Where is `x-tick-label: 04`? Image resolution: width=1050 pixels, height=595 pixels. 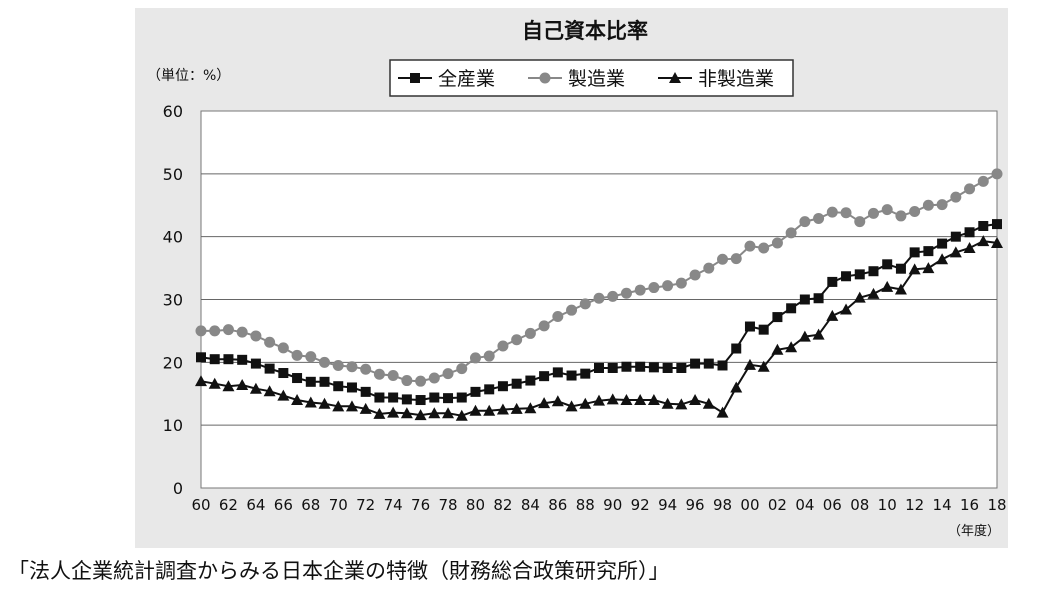 x-tick-label: 04 is located at coordinates (804, 505).